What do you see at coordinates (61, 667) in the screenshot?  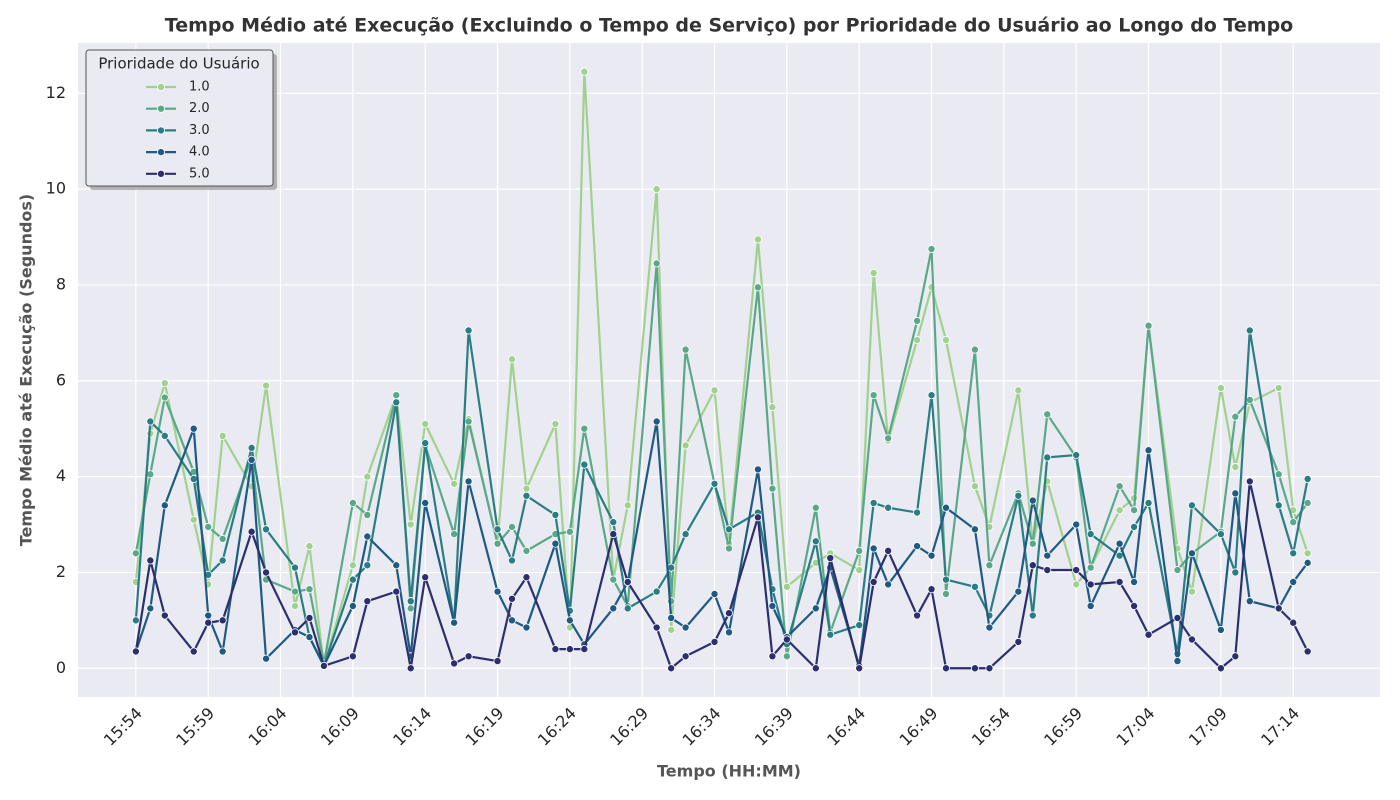 I see `y-tick-label: 0` at bounding box center [61, 667].